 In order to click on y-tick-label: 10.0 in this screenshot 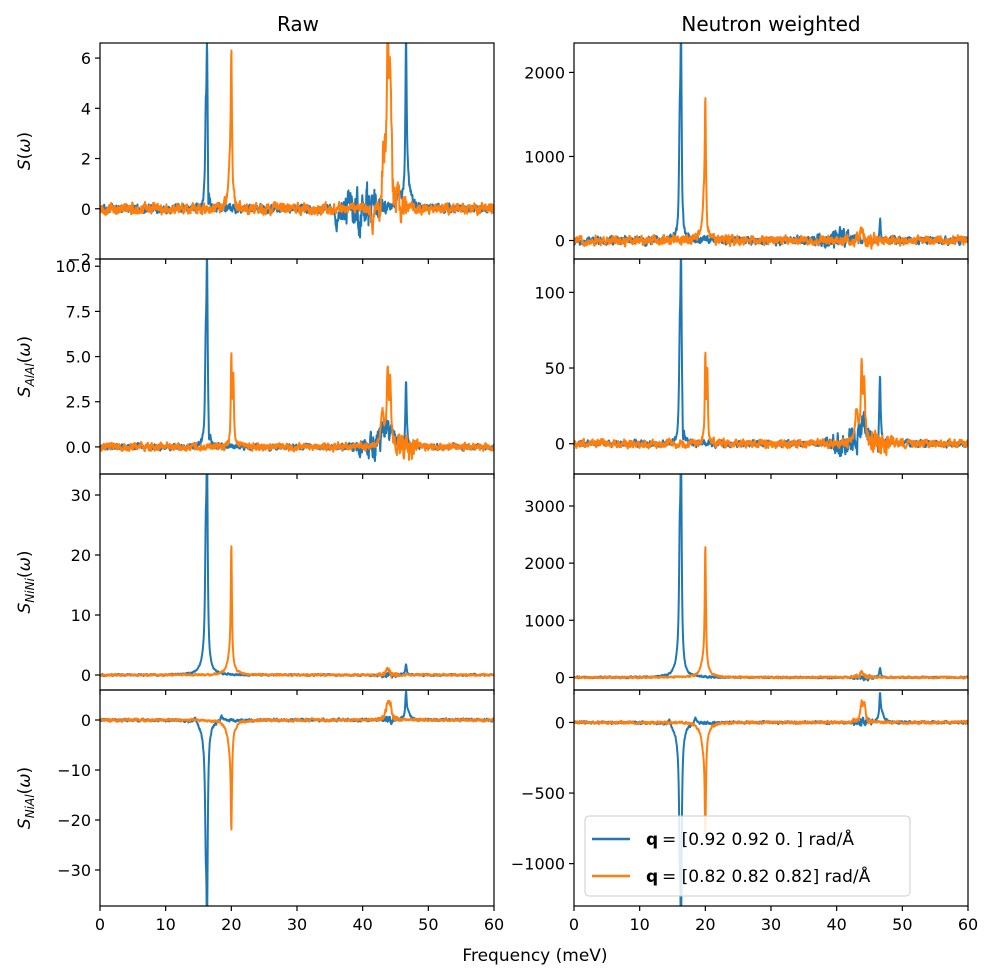, I will do `click(73, 266)`.